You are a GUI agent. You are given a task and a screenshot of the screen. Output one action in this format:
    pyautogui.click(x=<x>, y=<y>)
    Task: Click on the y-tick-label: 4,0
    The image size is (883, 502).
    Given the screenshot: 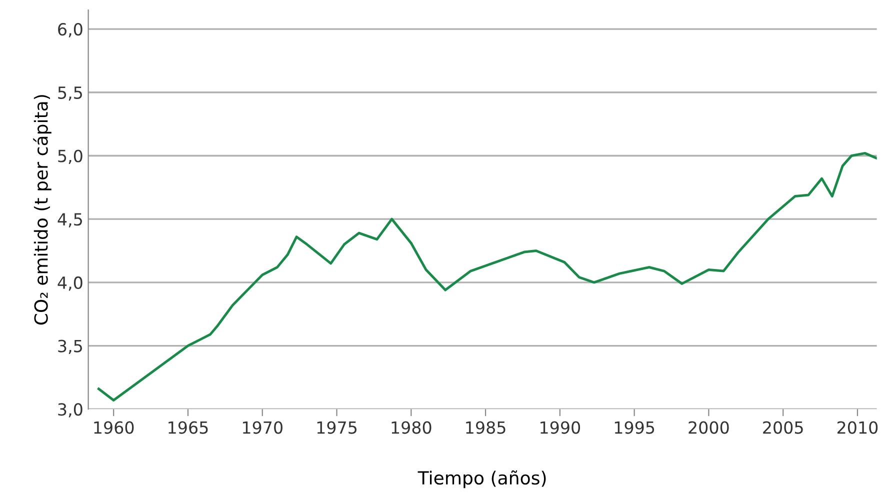 What is the action you would take?
    pyautogui.click(x=70, y=283)
    